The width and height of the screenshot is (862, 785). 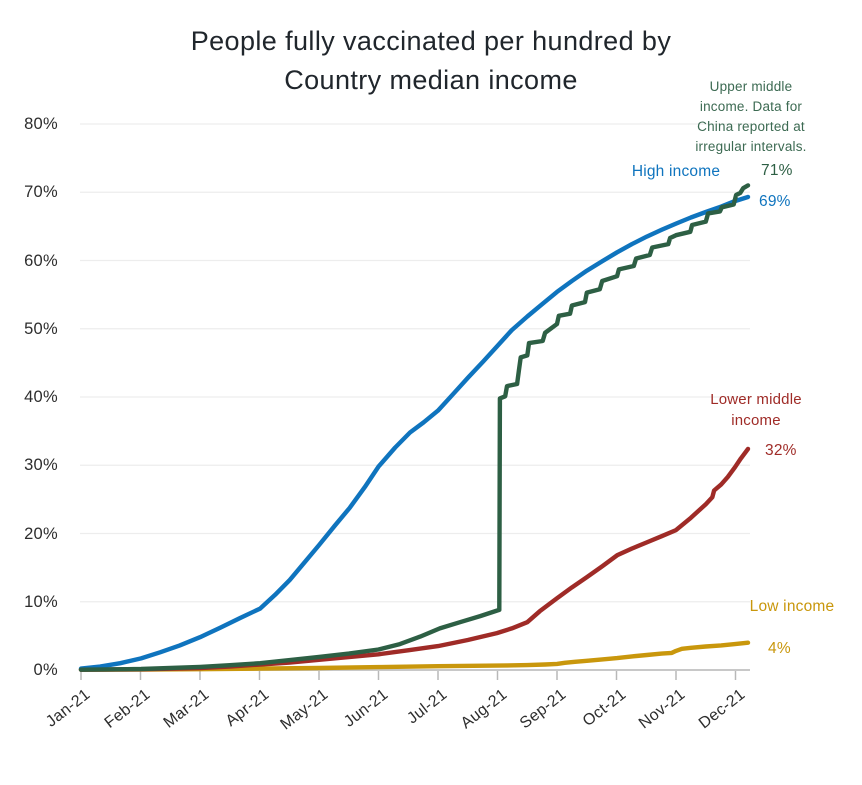 I want to click on chart-title-line2: Country median income, so click(x=431, y=80).